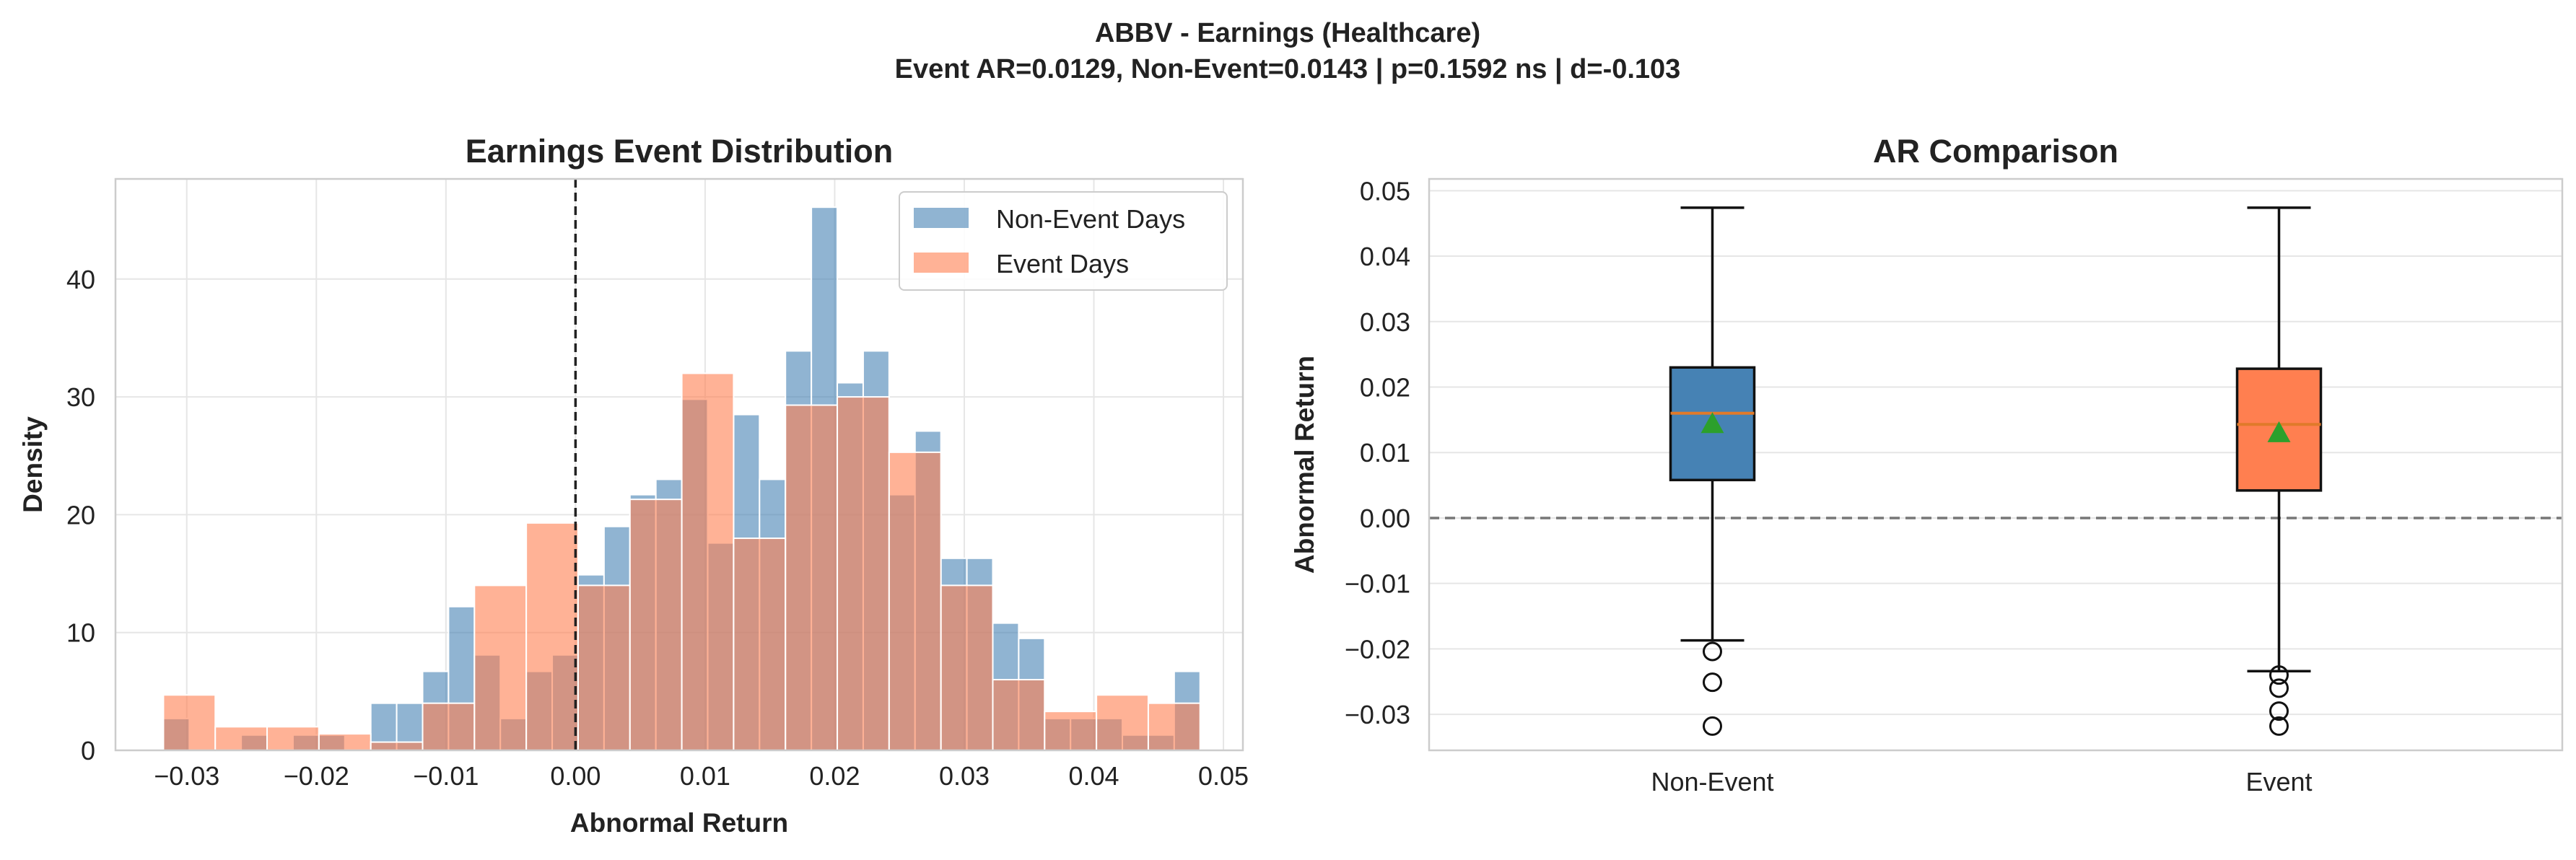 This screenshot has width=2576, height=860. What do you see at coordinates (1377, 649) in the screenshot?
I see `box-ytick-label: −0.02` at bounding box center [1377, 649].